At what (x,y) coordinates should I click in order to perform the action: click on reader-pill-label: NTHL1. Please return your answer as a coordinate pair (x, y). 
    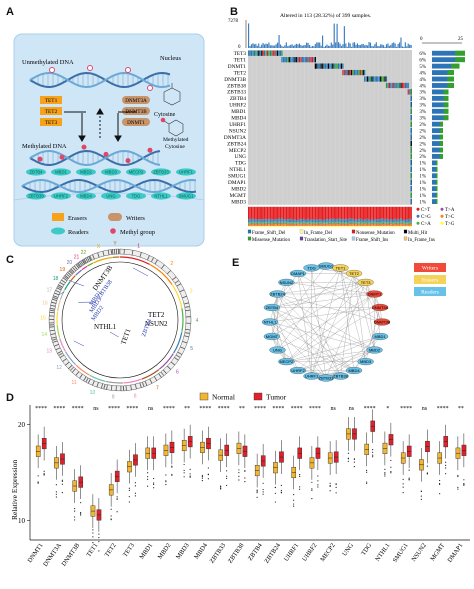
    Looking at the image, I should click on (161, 196).